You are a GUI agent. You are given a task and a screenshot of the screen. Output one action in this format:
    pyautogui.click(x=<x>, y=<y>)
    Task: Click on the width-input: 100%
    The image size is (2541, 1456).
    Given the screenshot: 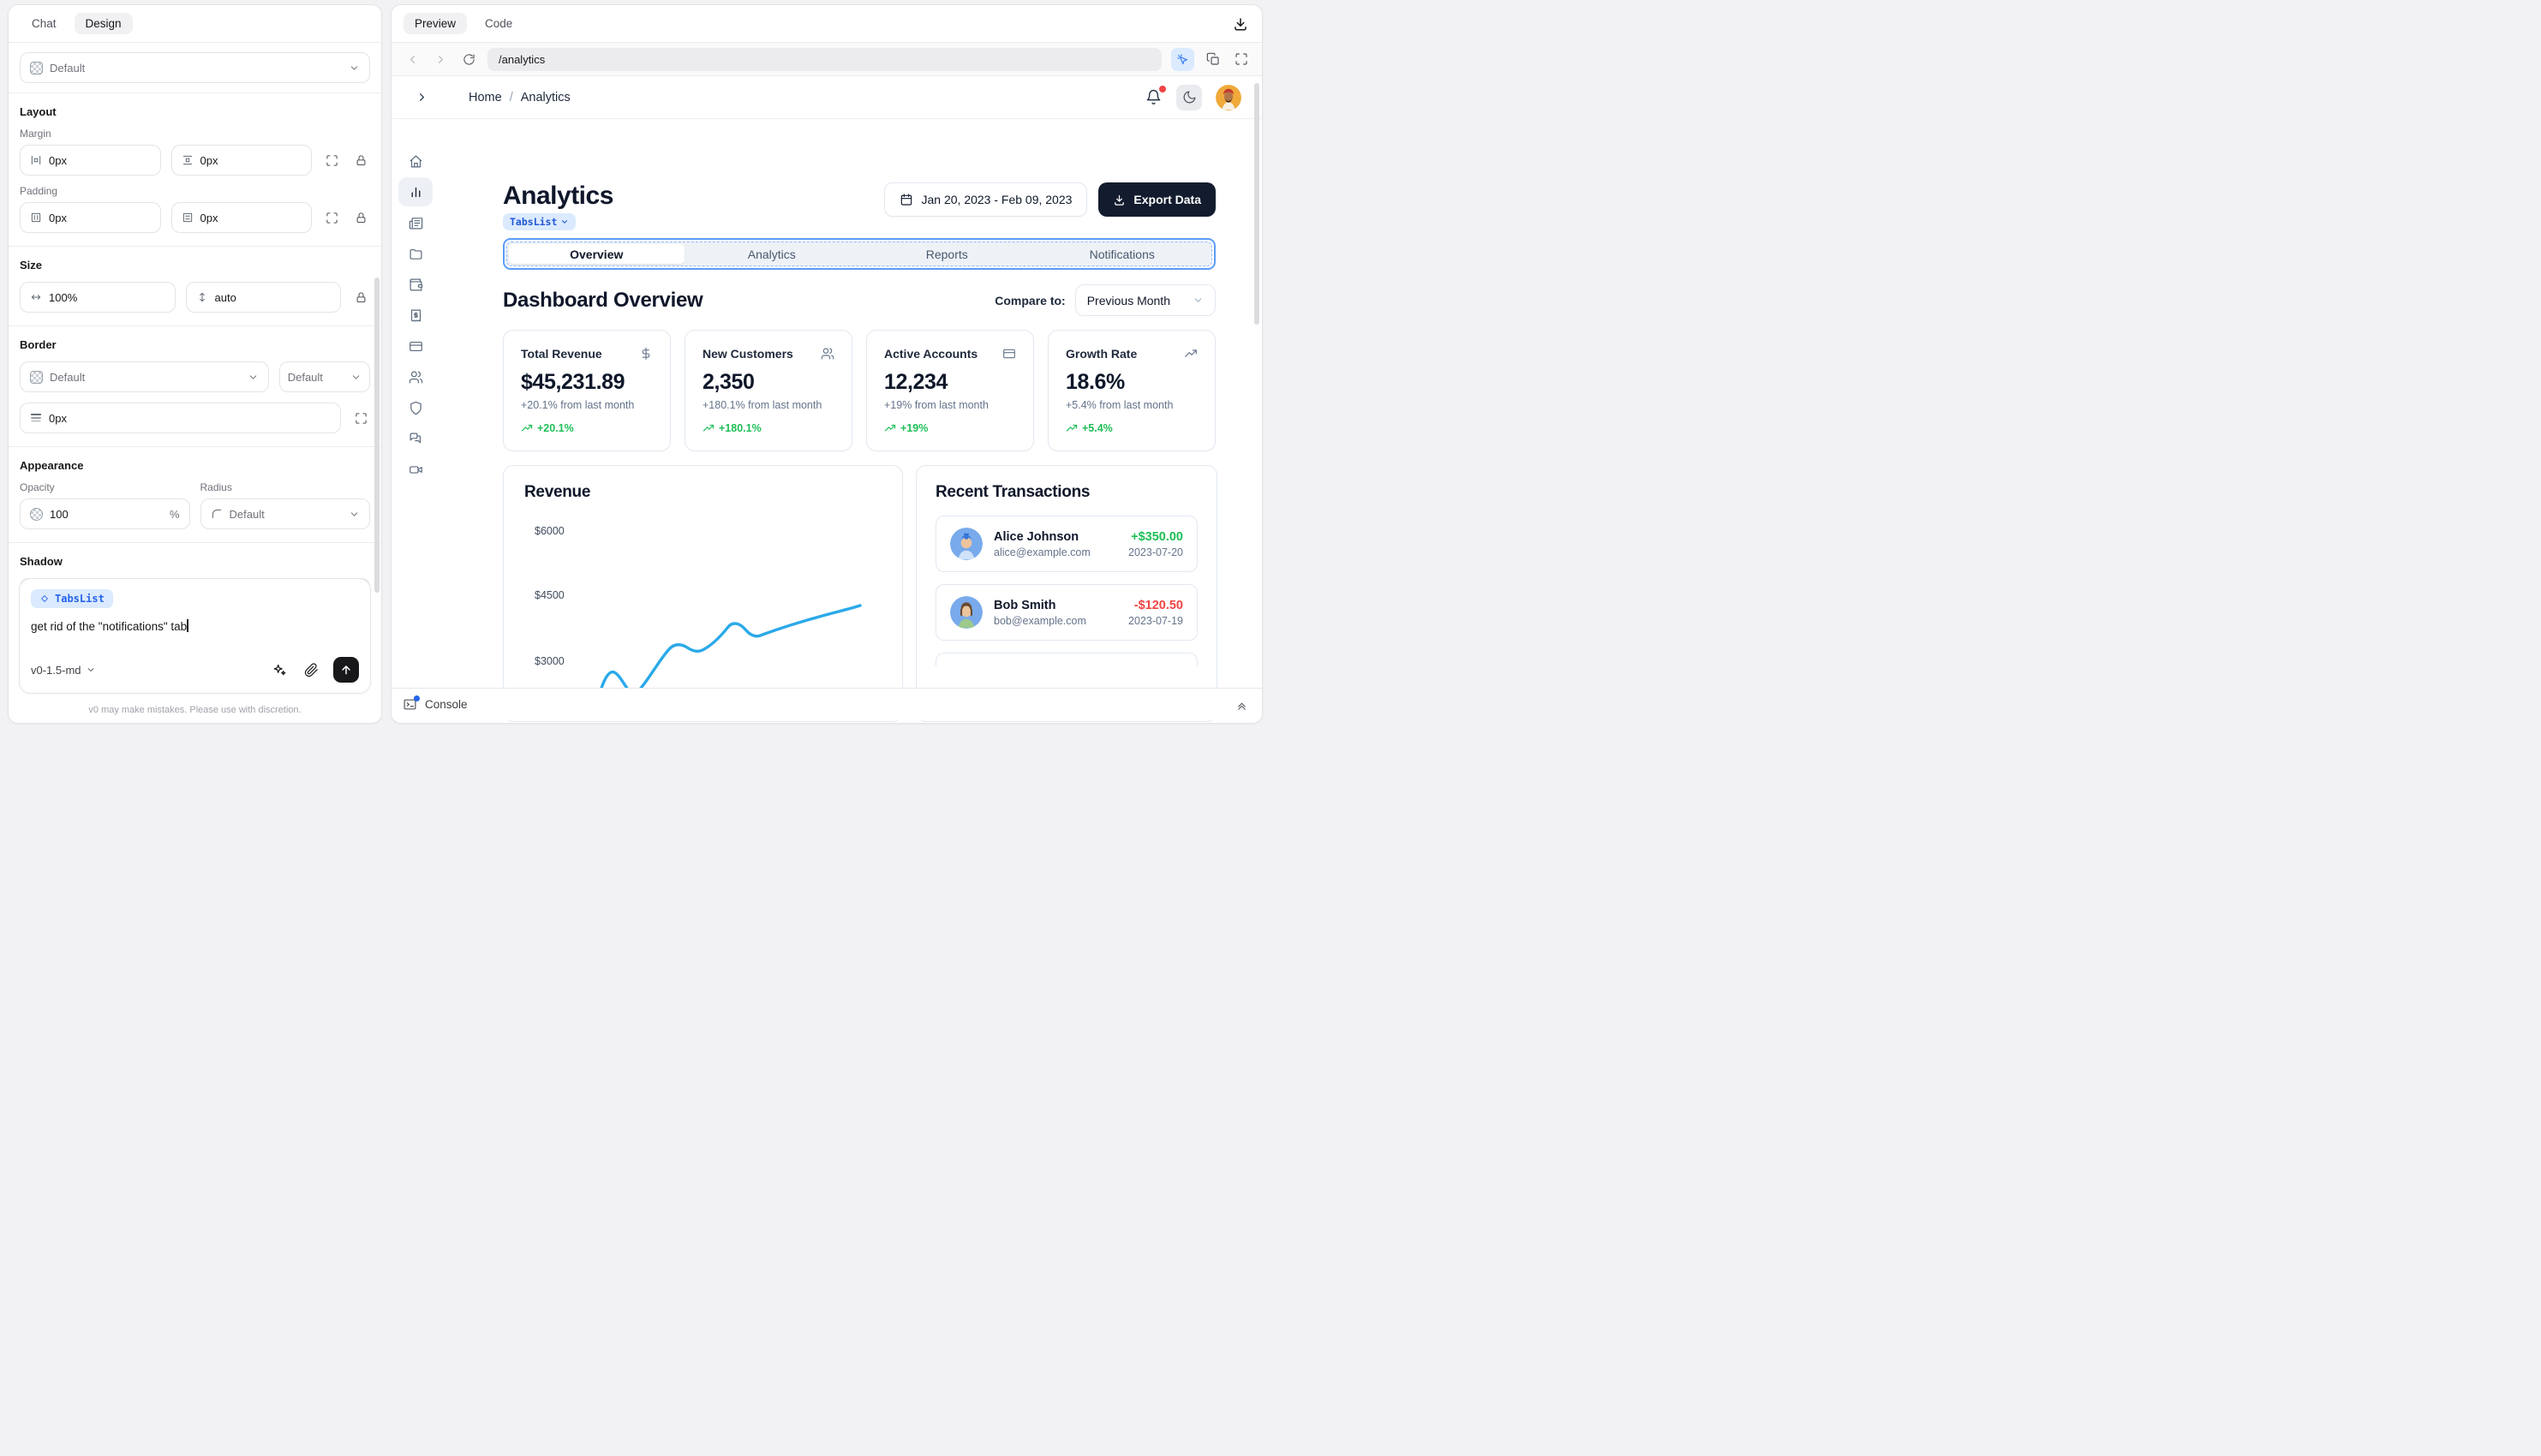 What is the action you would take?
    pyautogui.click(x=98, y=297)
    